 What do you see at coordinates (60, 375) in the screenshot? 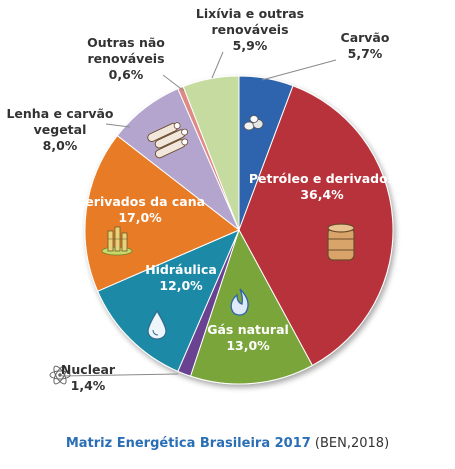
I see `atom-icon` at bounding box center [60, 375].